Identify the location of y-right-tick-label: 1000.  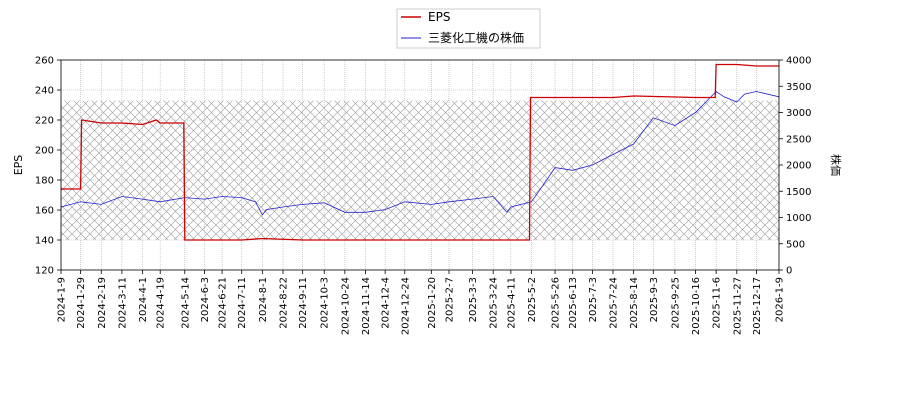
(798, 218).